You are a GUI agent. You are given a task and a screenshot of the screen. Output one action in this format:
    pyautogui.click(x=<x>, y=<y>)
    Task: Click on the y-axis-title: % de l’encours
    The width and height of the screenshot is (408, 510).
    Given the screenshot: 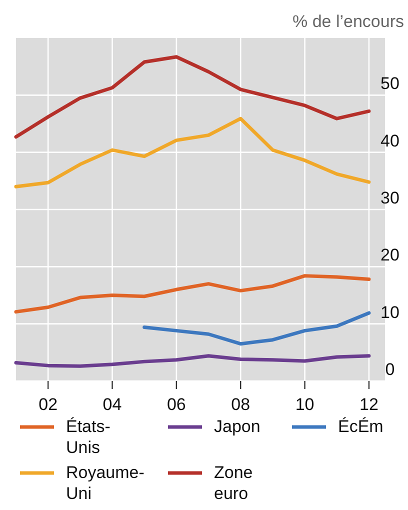 What is the action you would take?
    pyautogui.click(x=348, y=21)
    